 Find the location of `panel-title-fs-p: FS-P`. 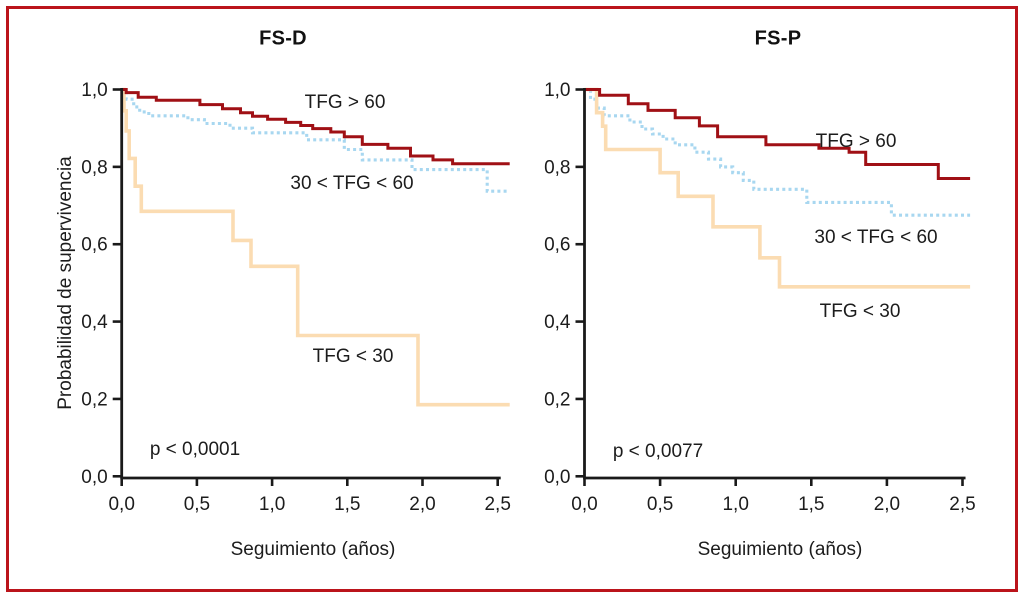

panel-title-fs-p: FS-P is located at coordinates (778, 38).